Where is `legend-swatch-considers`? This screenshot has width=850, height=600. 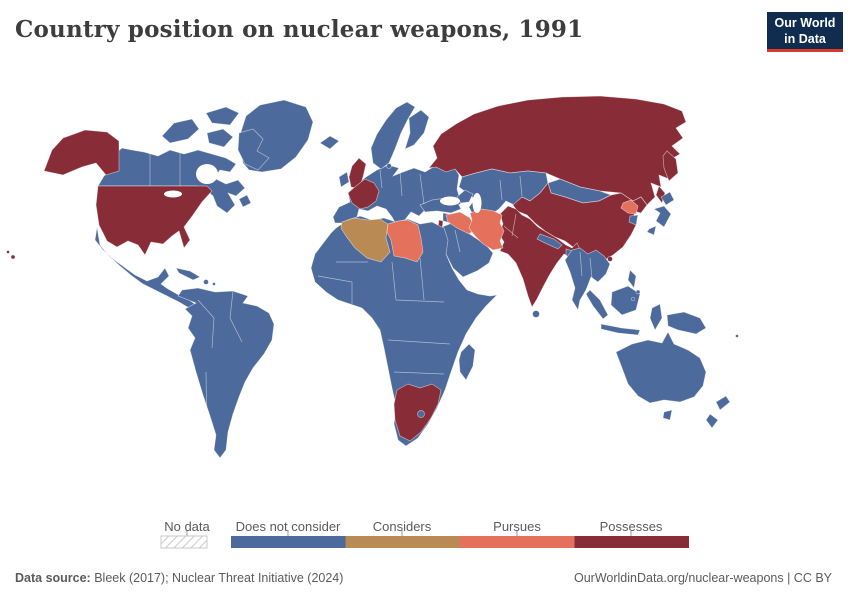 legend-swatch-considers is located at coordinates (403, 542).